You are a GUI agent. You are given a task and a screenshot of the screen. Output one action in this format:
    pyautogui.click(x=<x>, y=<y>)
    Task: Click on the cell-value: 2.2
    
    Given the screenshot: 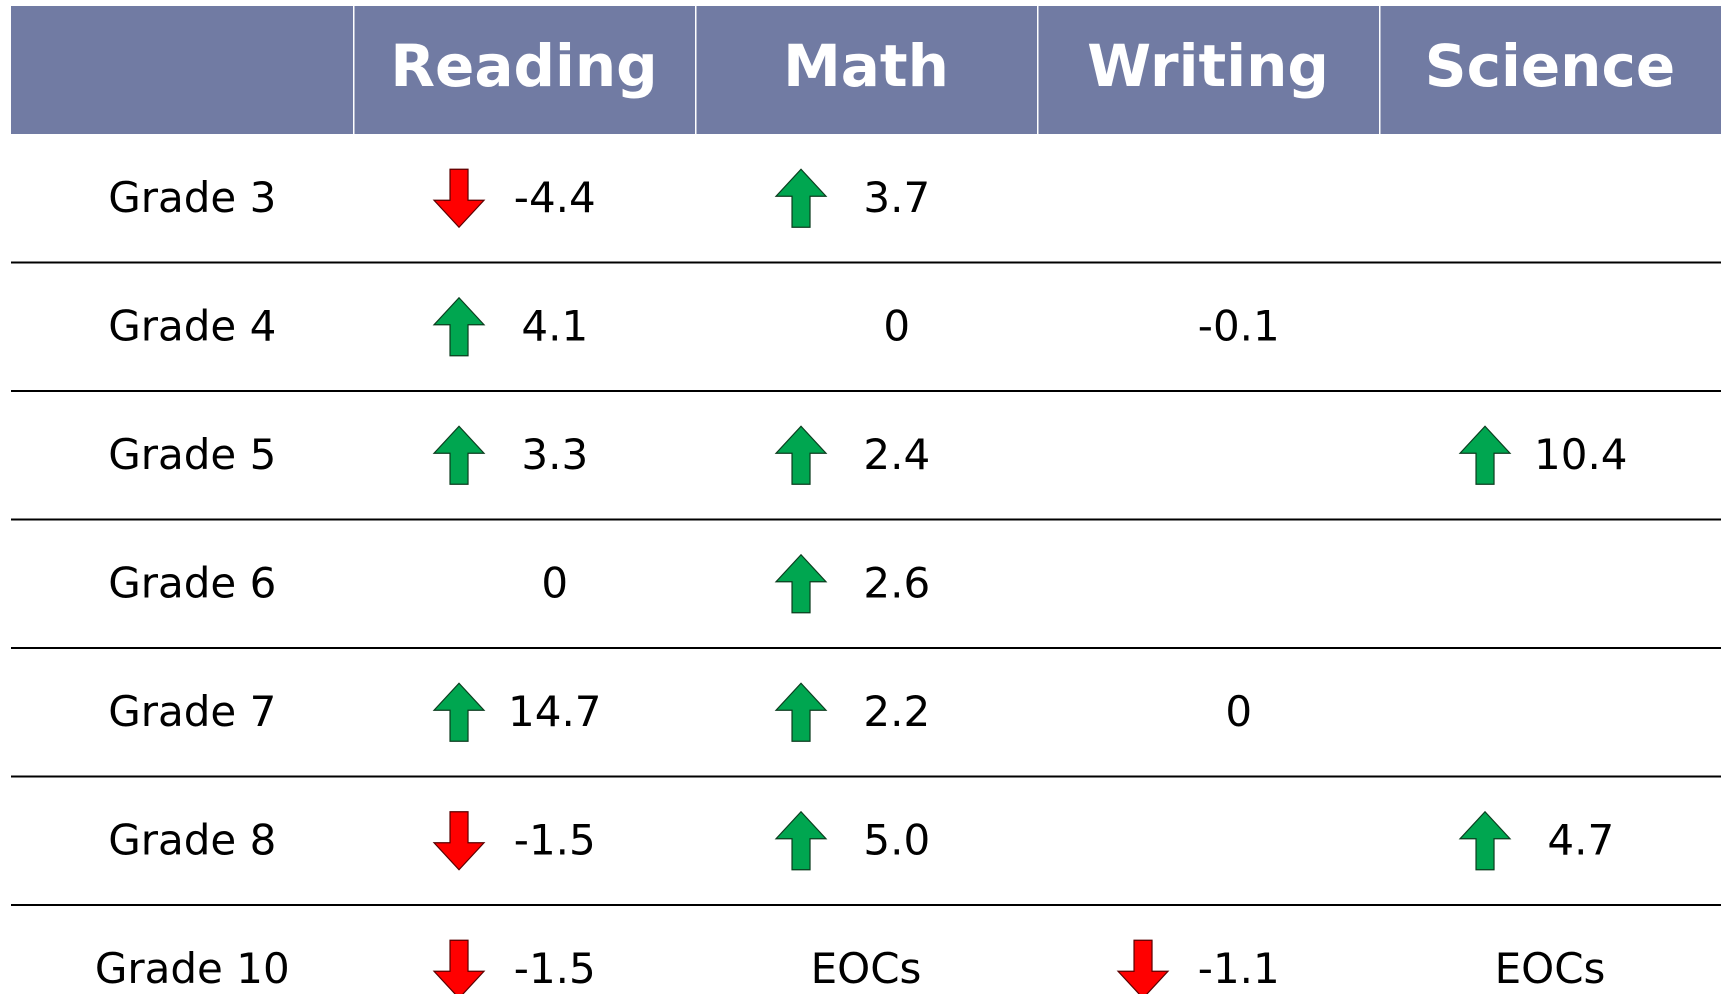 What is the action you would take?
    pyautogui.click(x=896, y=711)
    